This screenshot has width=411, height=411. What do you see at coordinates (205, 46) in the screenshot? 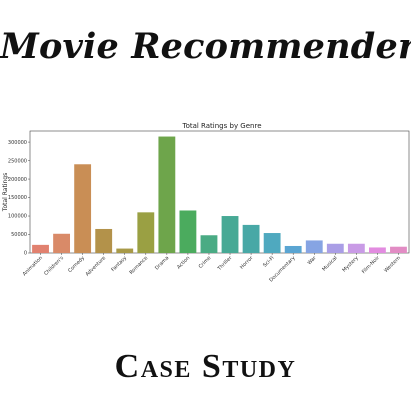
I see `page-title: Movie Recommender` at bounding box center [205, 46].